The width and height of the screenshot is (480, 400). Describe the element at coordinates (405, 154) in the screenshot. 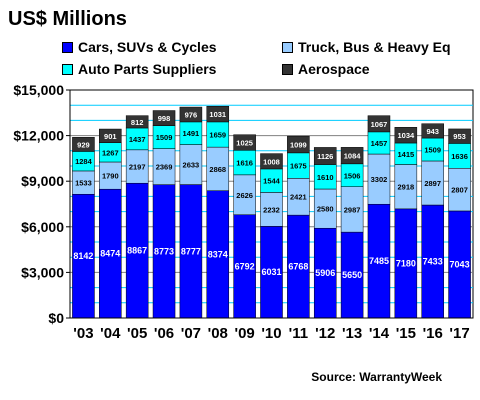

I see `data-label: 1415` at that location.